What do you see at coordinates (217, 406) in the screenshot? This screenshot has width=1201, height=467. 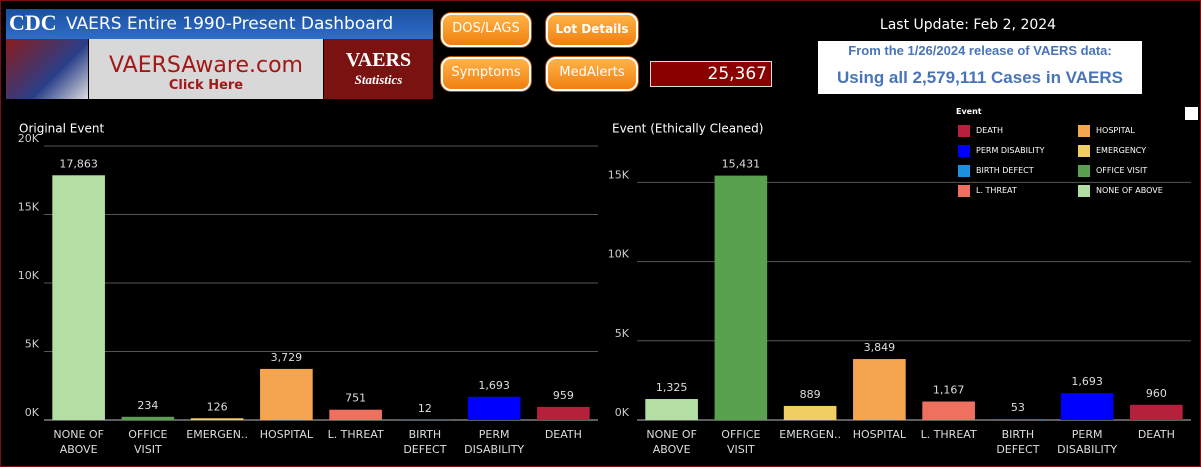 I see `value-label: 126` at bounding box center [217, 406].